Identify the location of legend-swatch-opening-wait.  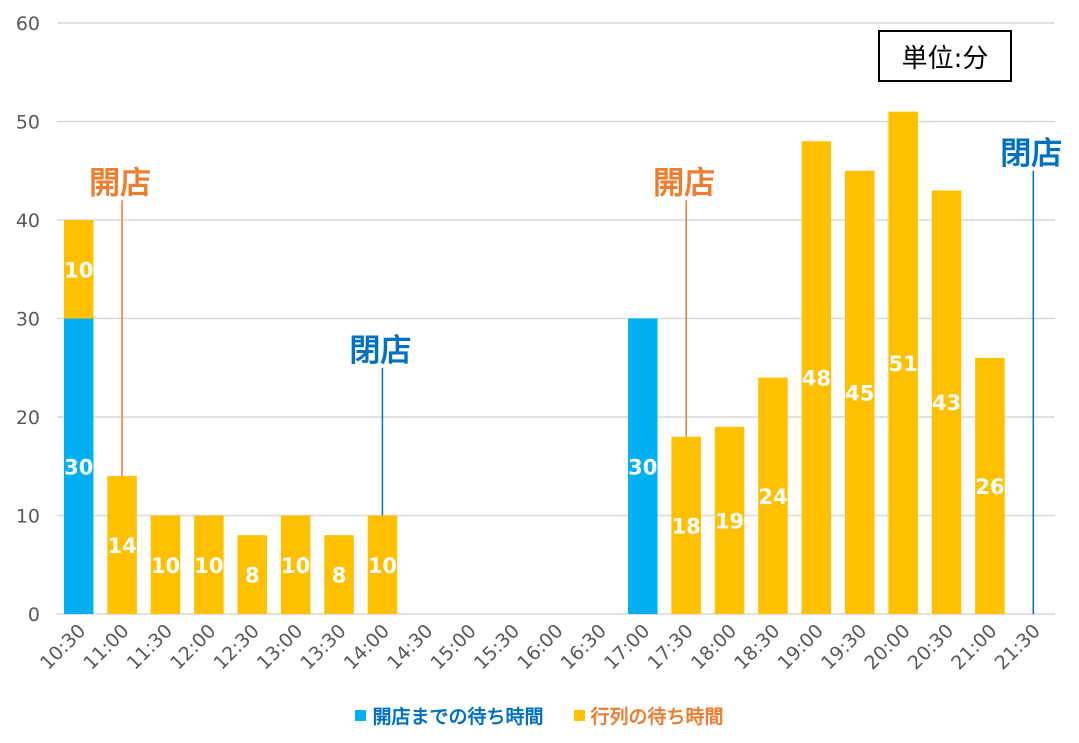
(361, 715).